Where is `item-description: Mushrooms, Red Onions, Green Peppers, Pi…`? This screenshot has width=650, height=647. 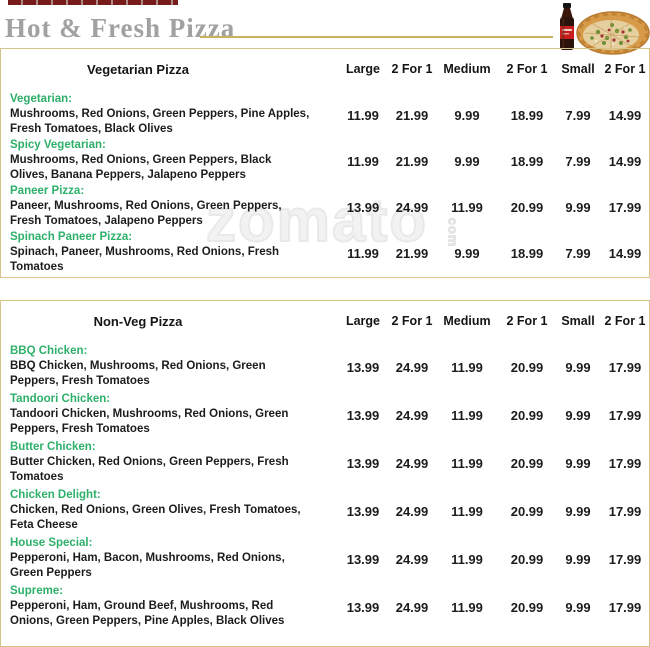
item-description: Mushrooms, Red Onions, Green Peppers, Pi… is located at coordinates (160, 121).